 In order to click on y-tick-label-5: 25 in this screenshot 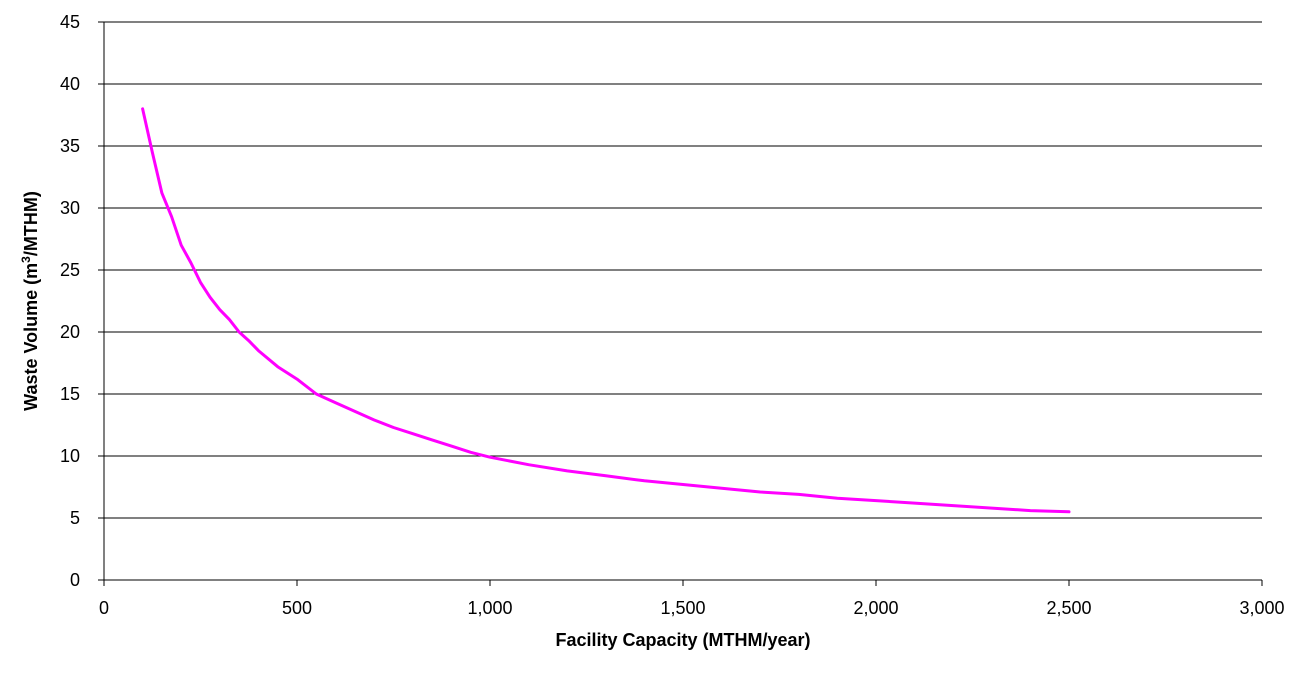, I will do `click(70, 270)`.